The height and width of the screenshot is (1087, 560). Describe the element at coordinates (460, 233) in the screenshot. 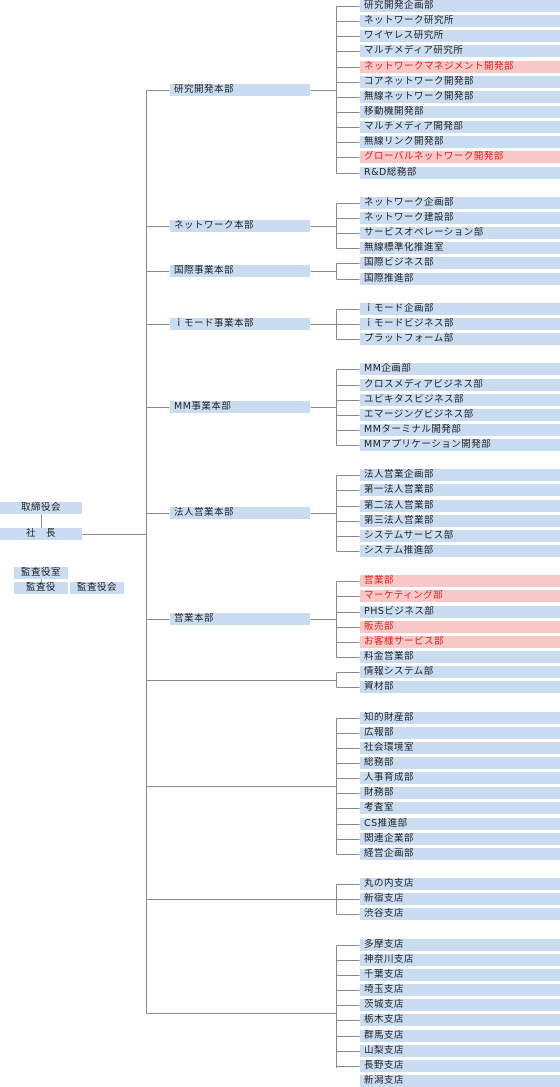

I see `dept-box: サービスオペレーション部` at that location.